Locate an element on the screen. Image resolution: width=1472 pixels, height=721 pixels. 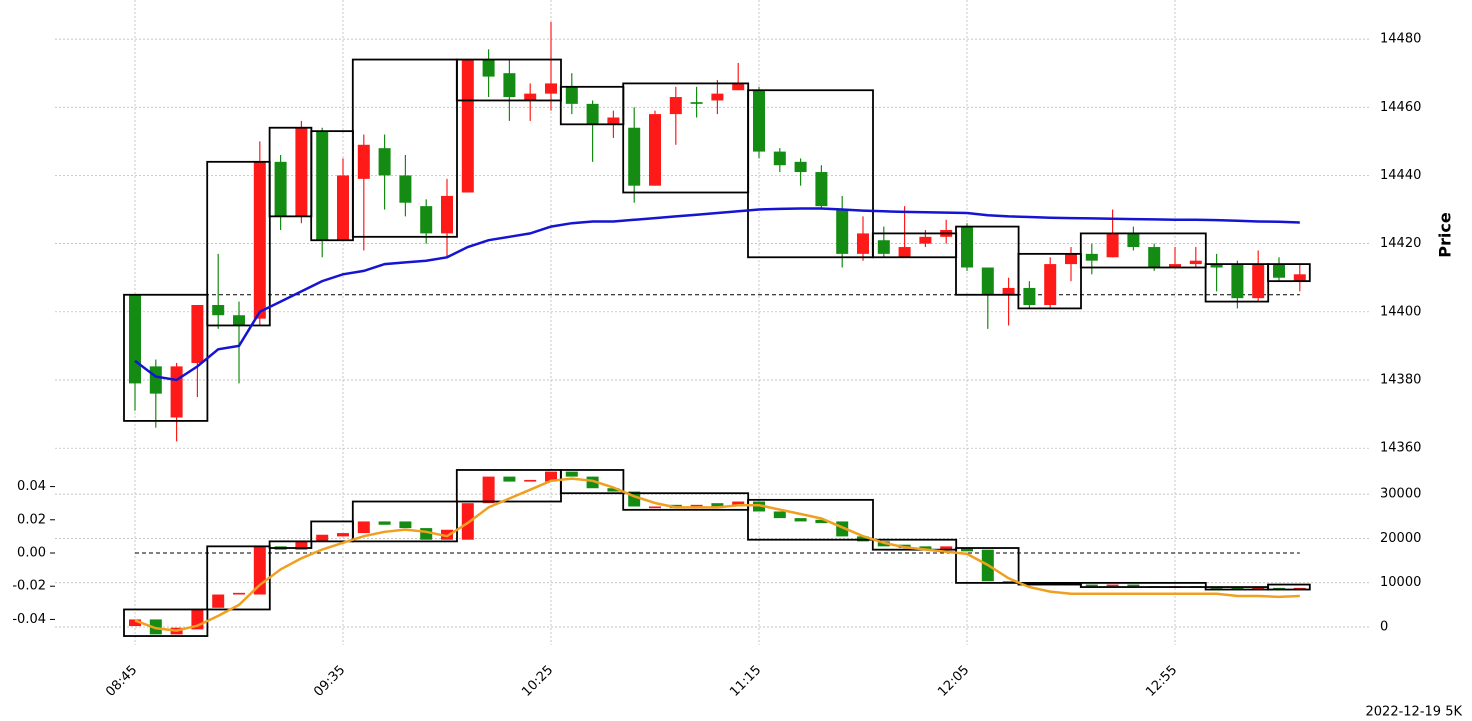
y-tick-label: 14480 is located at coordinates (1400, 39).